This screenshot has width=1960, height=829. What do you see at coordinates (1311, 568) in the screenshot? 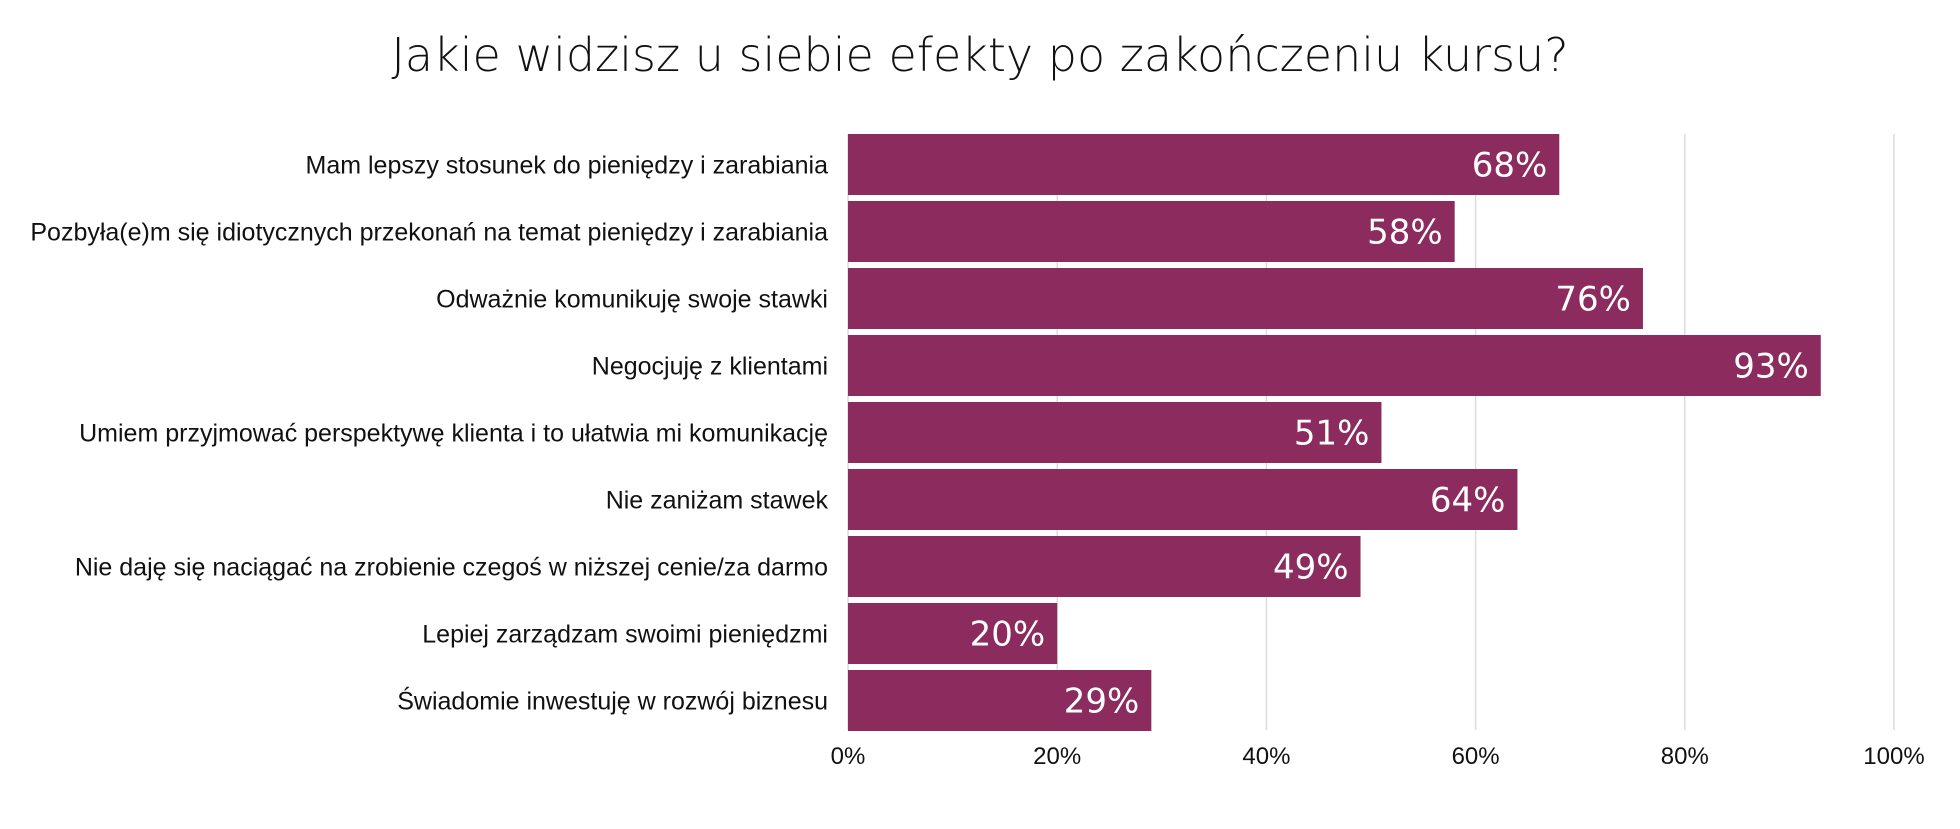
I see `data-label: 49%` at bounding box center [1311, 568].